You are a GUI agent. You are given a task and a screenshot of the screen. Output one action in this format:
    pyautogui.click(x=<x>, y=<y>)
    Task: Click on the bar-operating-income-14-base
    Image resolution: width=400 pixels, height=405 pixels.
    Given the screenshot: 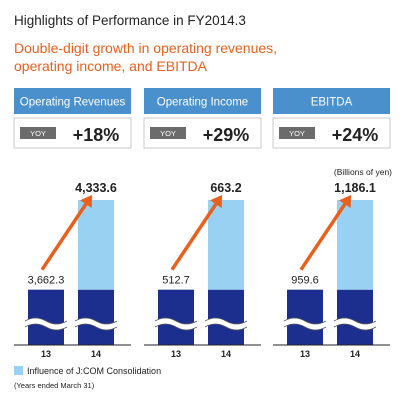 What is the action you would take?
    pyautogui.click(x=226, y=317)
    